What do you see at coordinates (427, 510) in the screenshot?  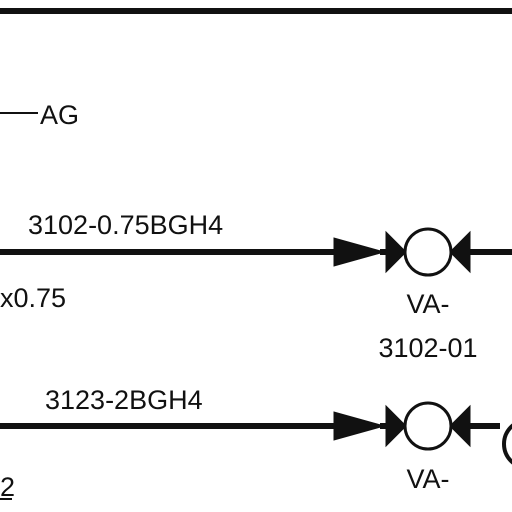 I see `line2-valve-tag-bottom: 3123-02` at bounding box center [427, 510].